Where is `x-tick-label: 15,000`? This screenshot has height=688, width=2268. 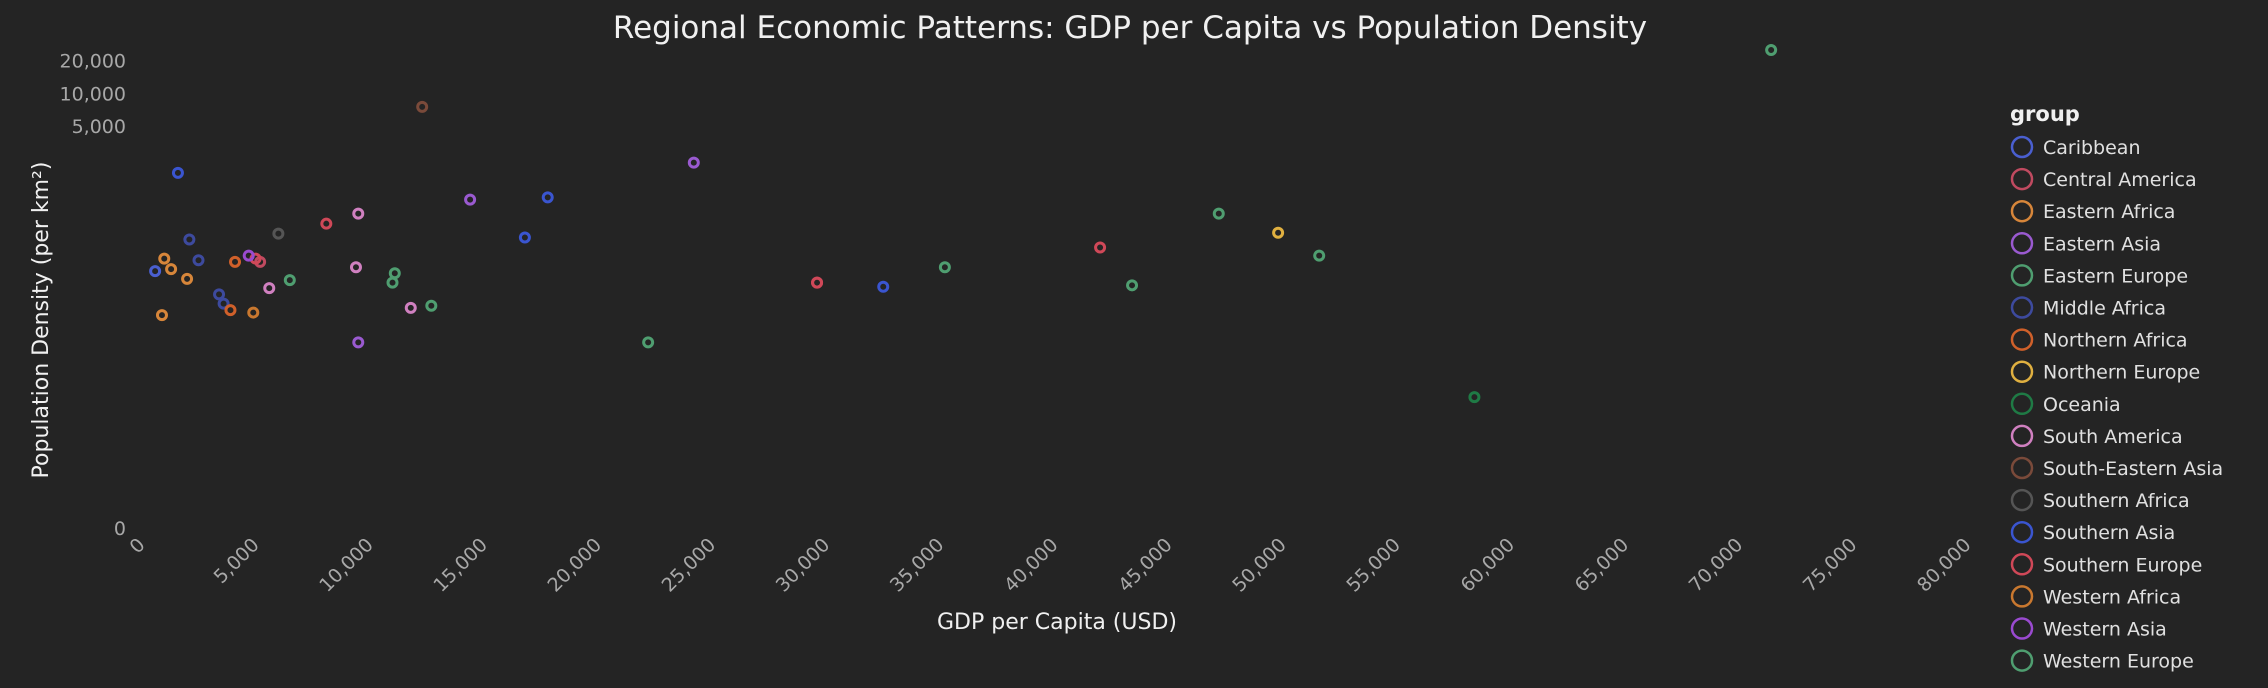
x-tick-label: 15,000 is located at coordinates (460, 565).